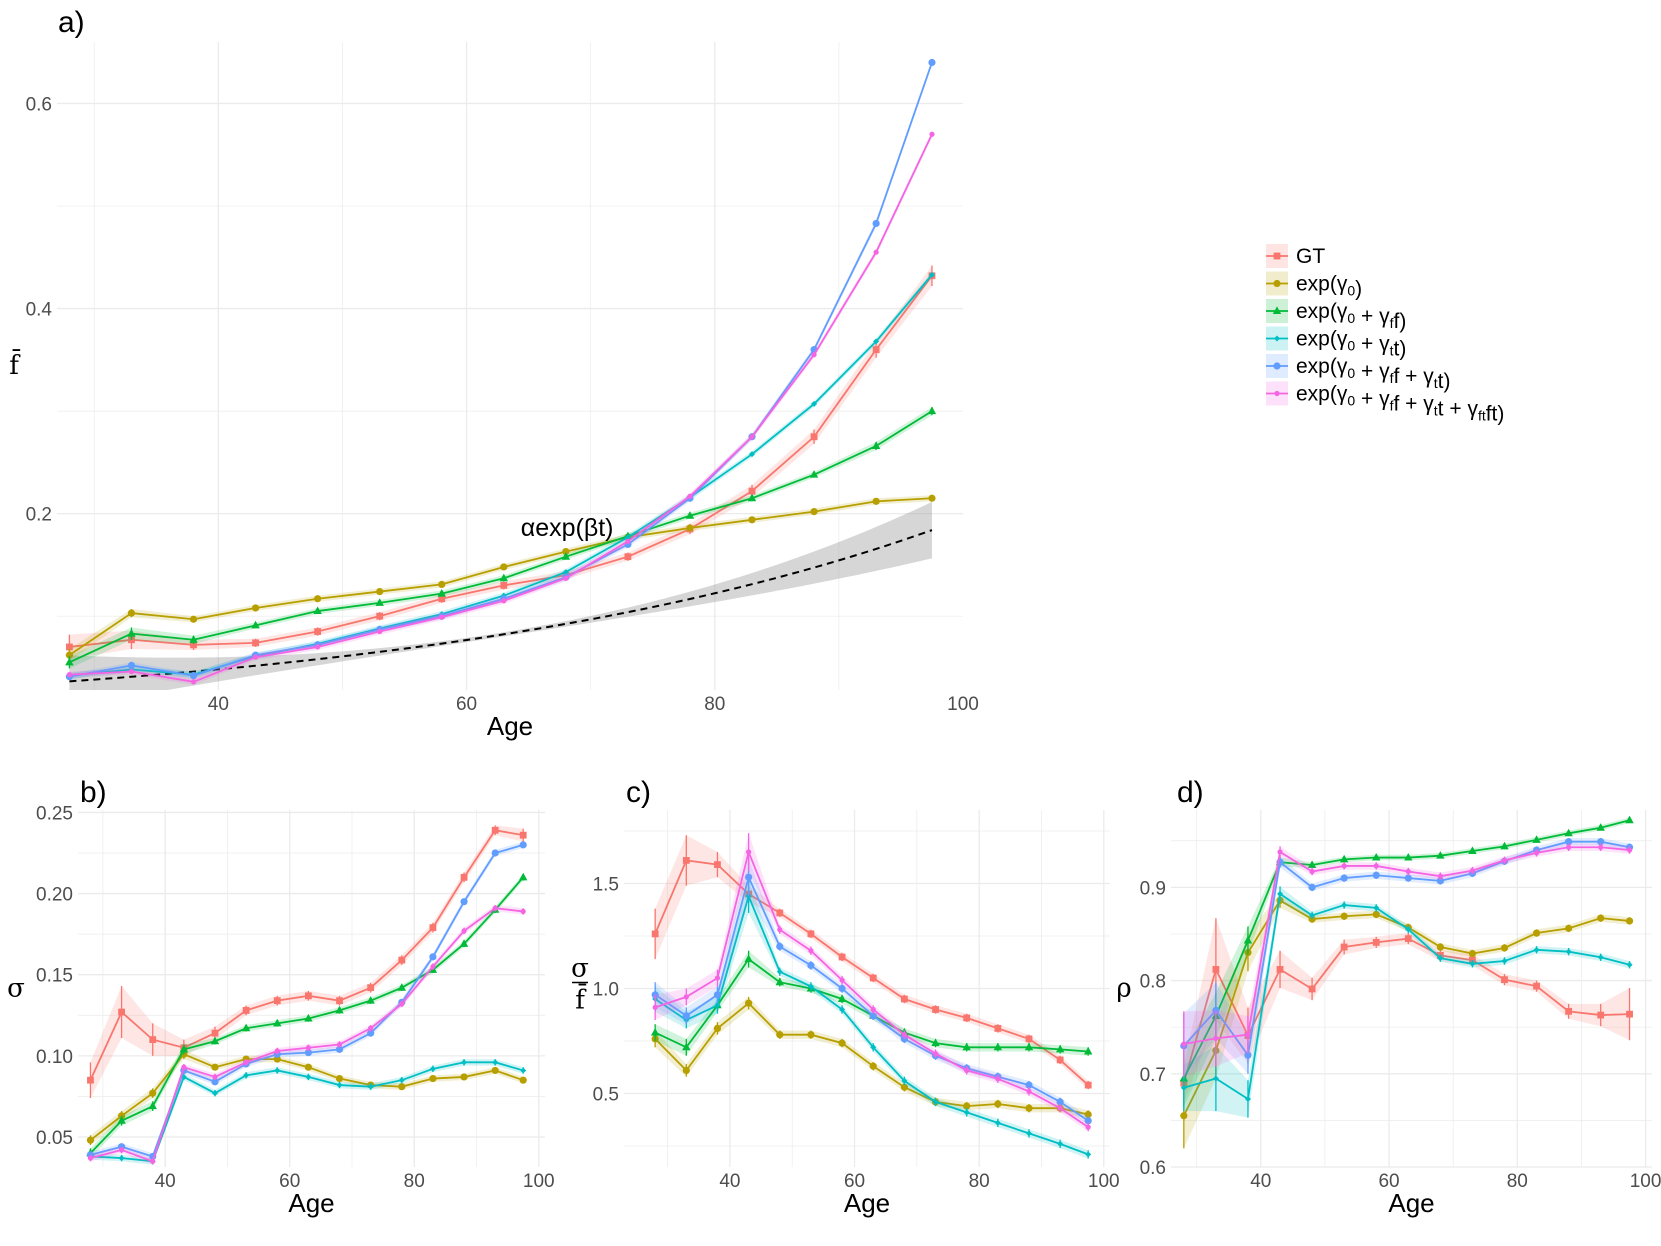 The width and height of the screenshot is (1661, 1246). I want to click on y-tick-label: 0.20, so click(54, 895).